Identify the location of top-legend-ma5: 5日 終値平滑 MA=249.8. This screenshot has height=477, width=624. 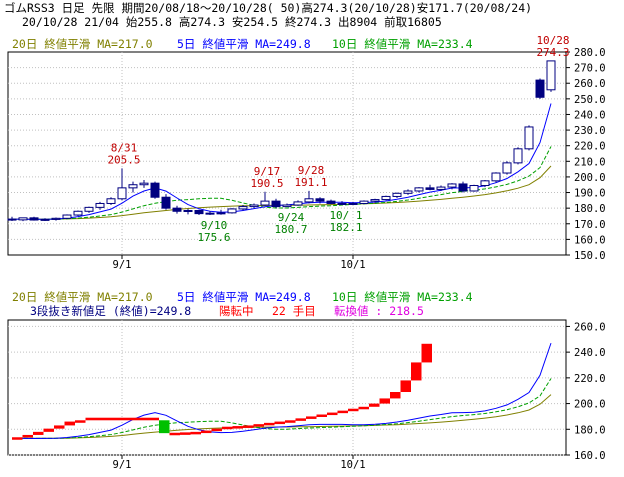
(244, 44).